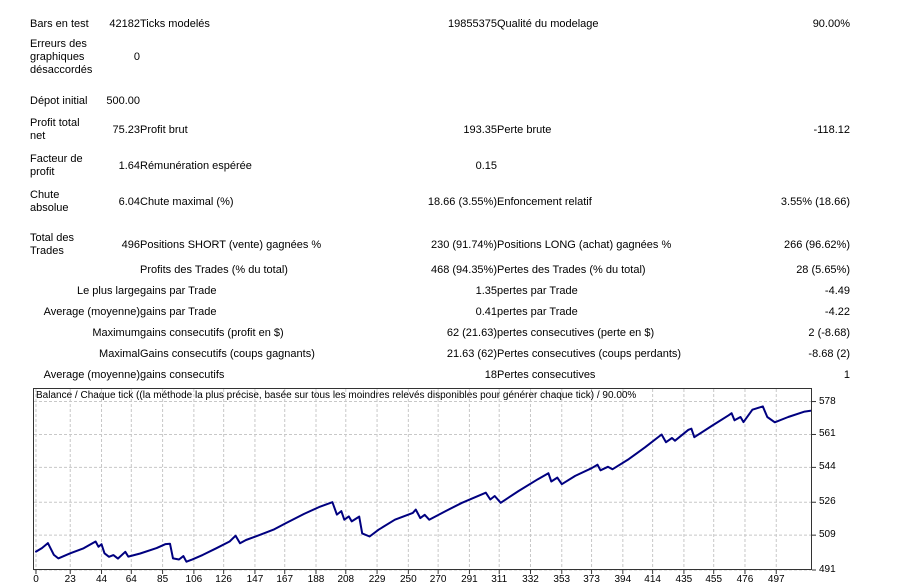  I want to click on stat-value: 28 (5.65%), so click(823, 270).